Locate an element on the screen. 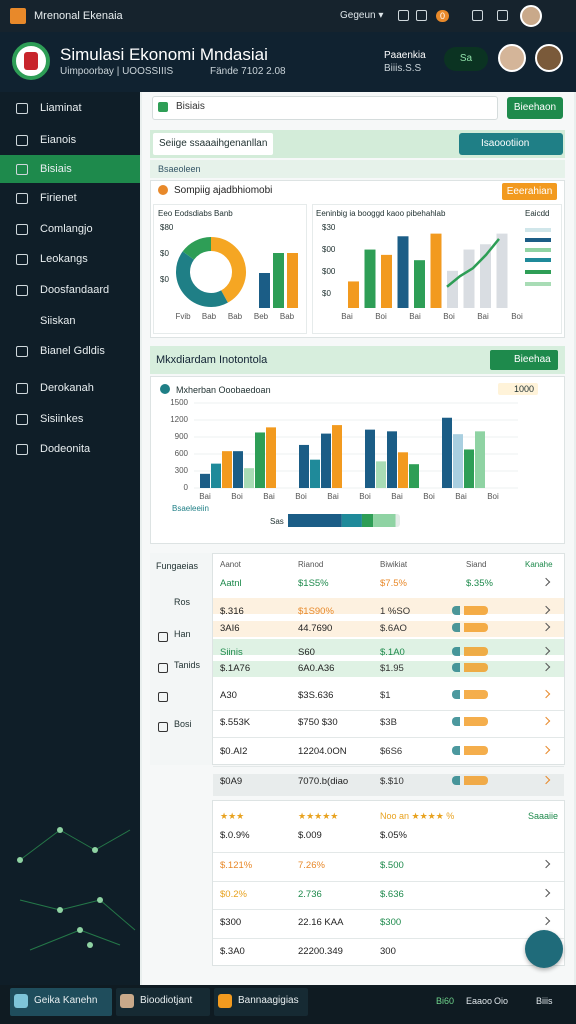 The image size is (576, 1024). app-icon is located at coordinates (18, 16).